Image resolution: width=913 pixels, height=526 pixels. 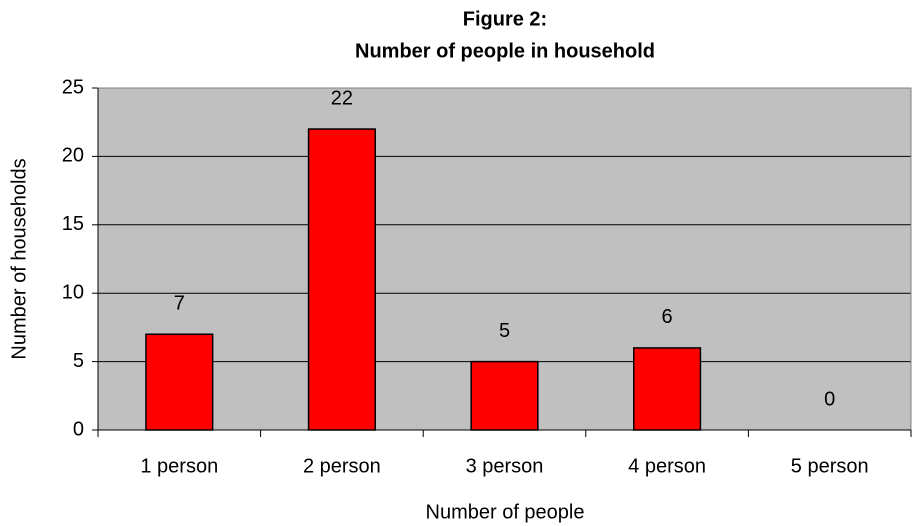 What do you see at coordinates (829, 399) in the screenshot?
I see `value-label: 0` at bounding box center [829, 399].